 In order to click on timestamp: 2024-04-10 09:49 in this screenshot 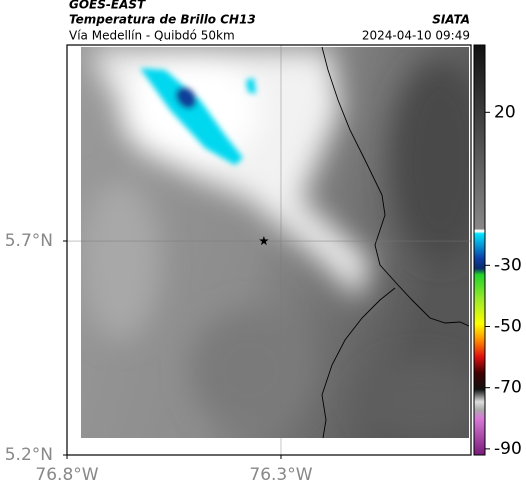, I will do `click(416, 36)`.